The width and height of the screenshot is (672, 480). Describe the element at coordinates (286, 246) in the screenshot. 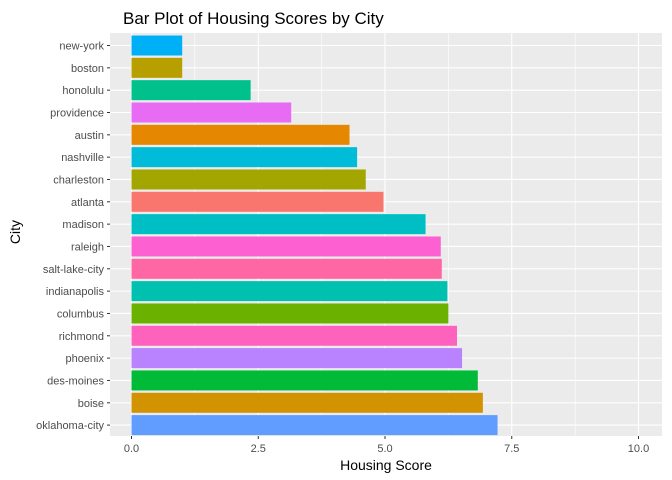

I see `bar-raleigh` at that location.